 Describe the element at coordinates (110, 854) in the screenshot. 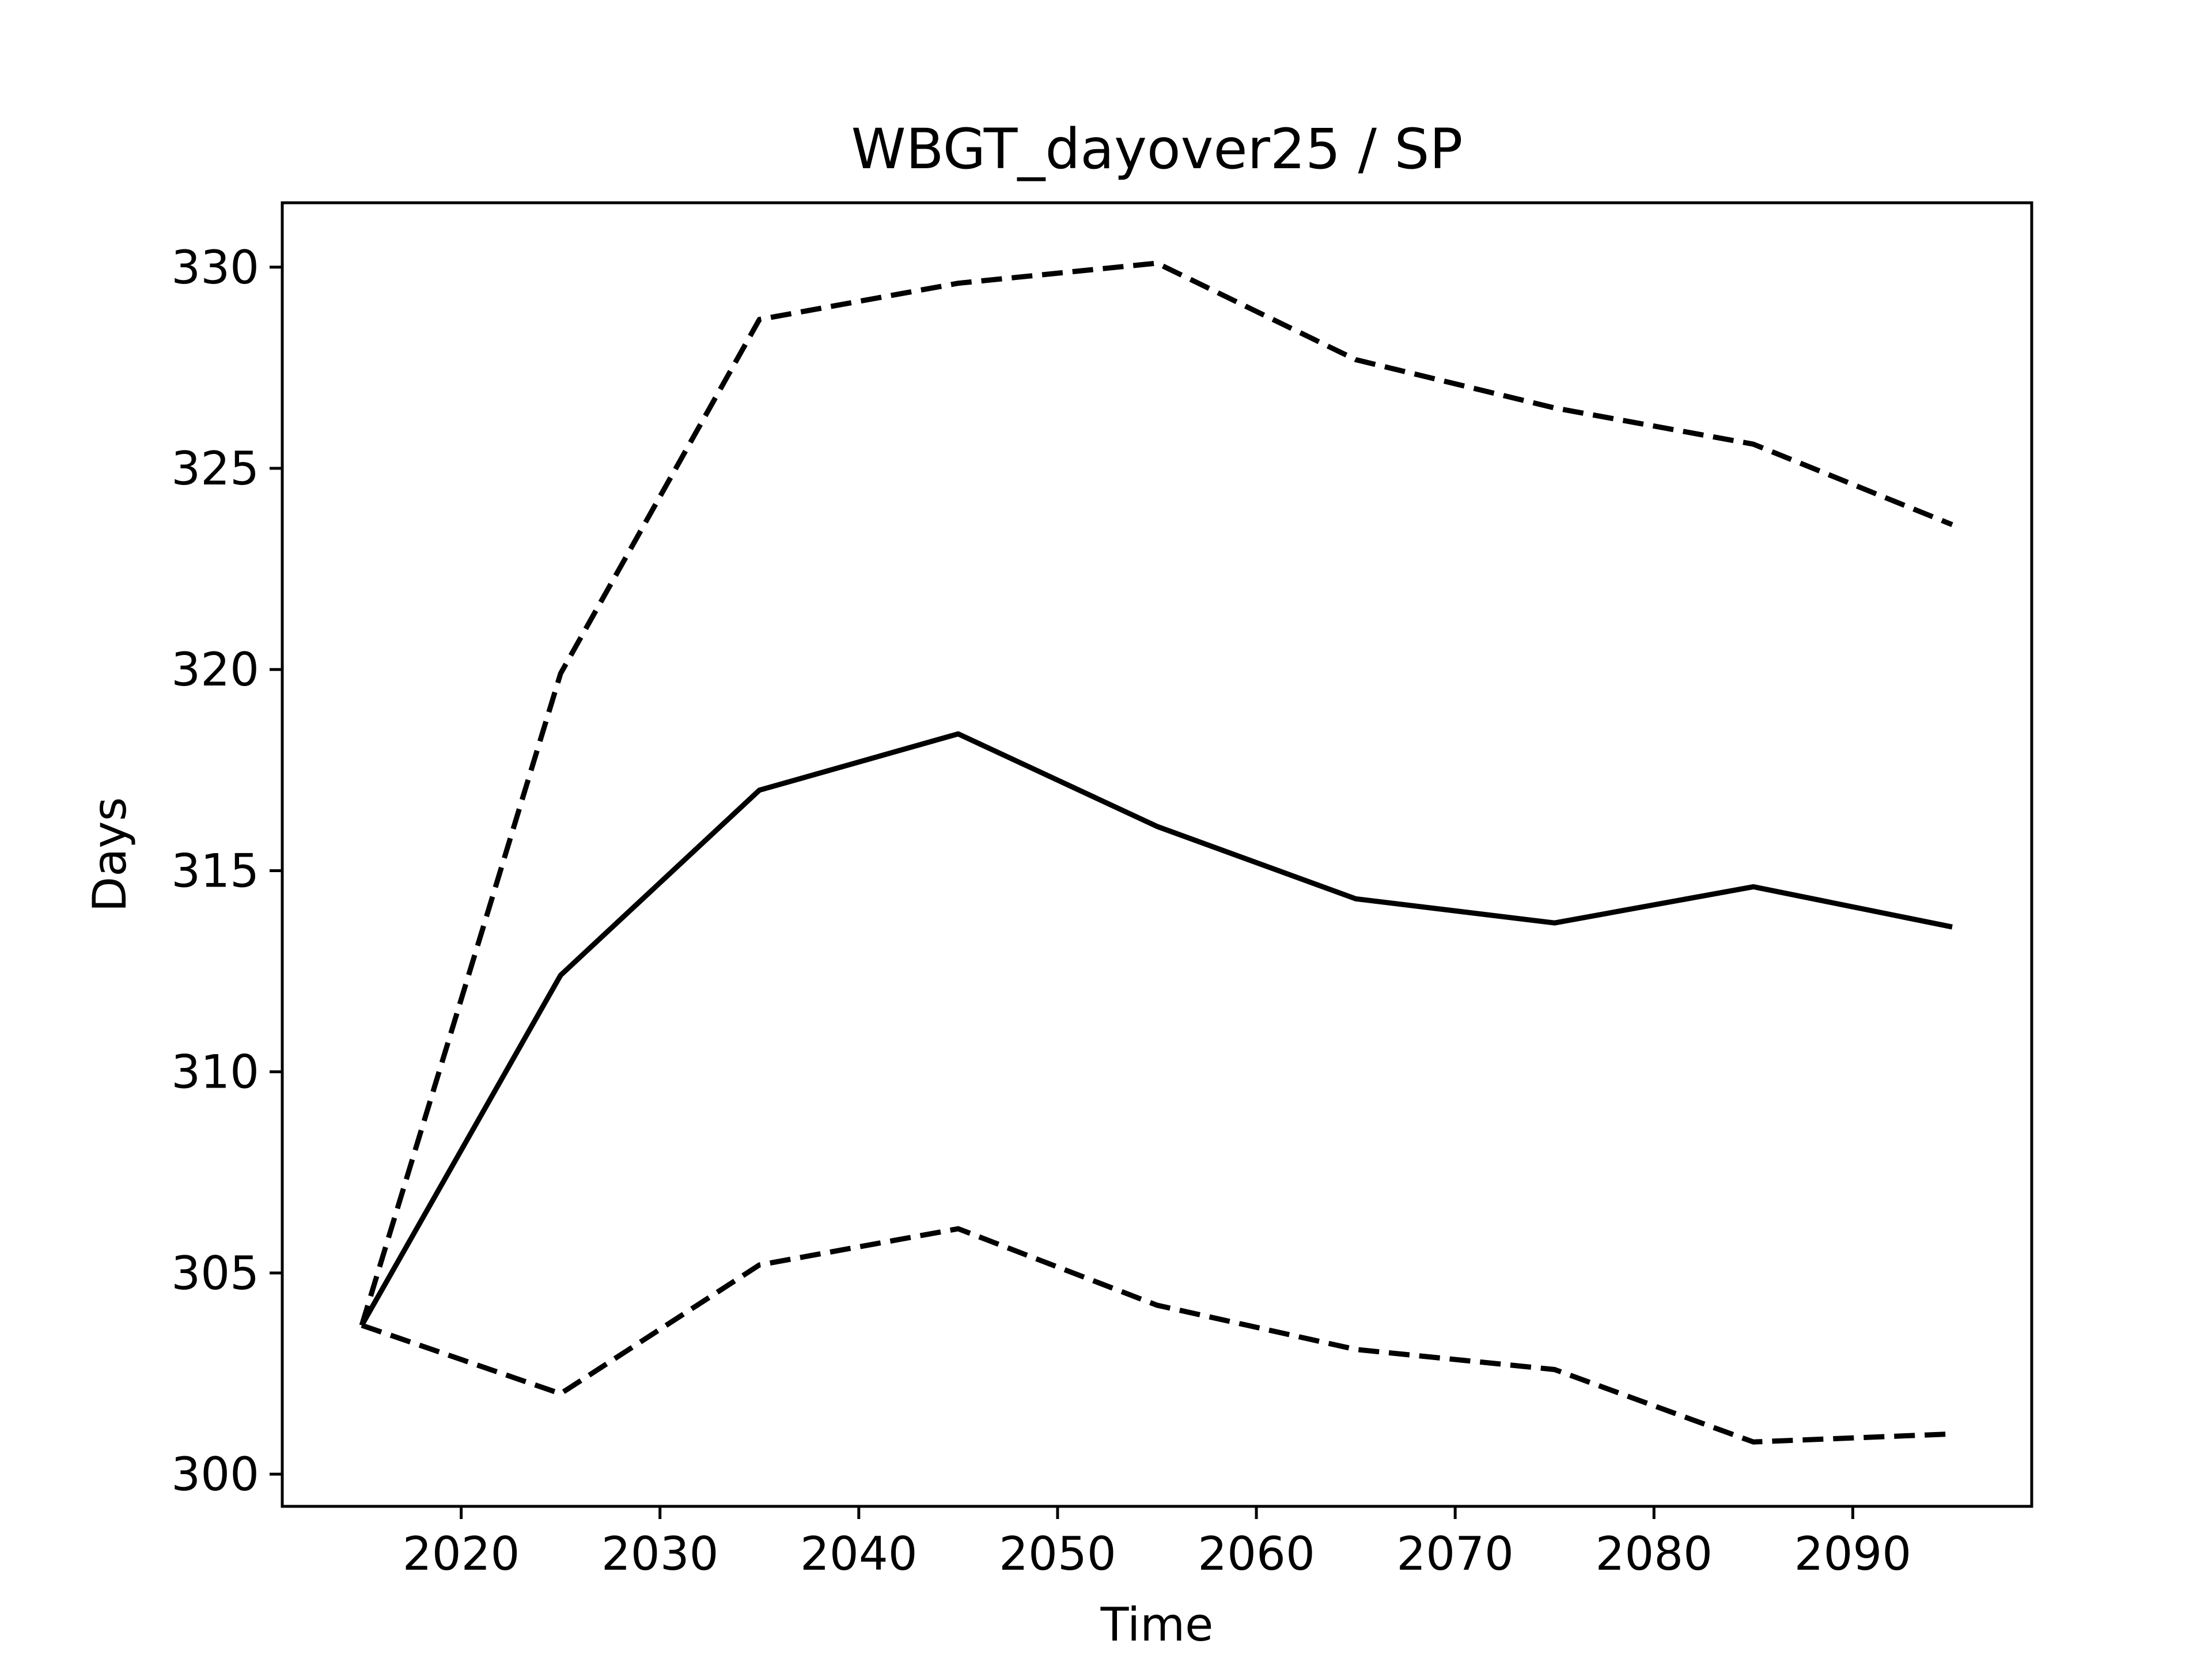

I see `y-axis-label: Days` at that location.